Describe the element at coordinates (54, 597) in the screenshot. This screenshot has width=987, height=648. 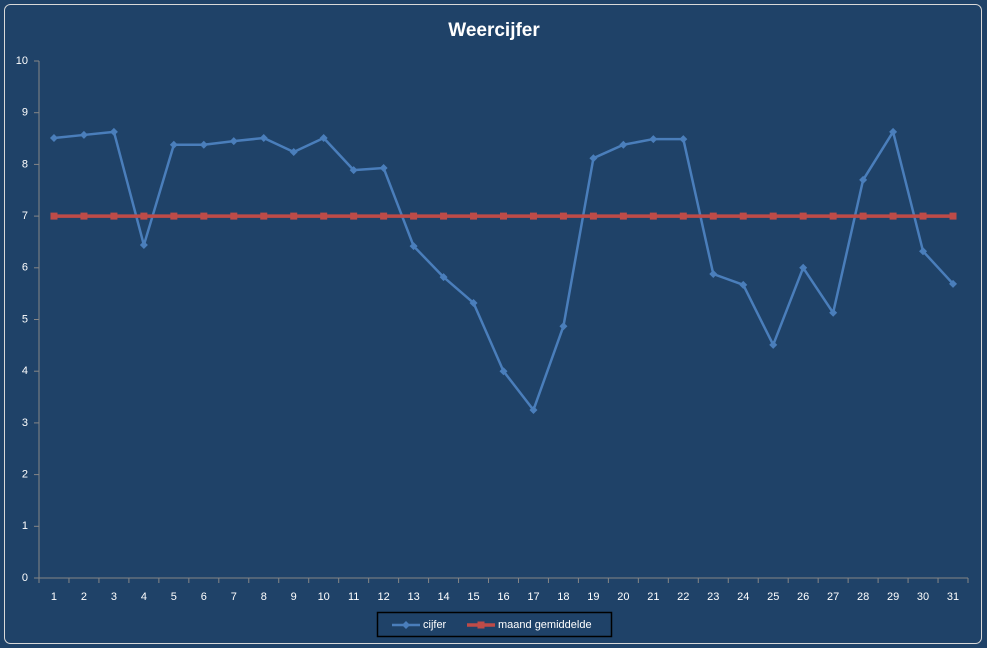
I see `x-tick-label: 1` at that location.